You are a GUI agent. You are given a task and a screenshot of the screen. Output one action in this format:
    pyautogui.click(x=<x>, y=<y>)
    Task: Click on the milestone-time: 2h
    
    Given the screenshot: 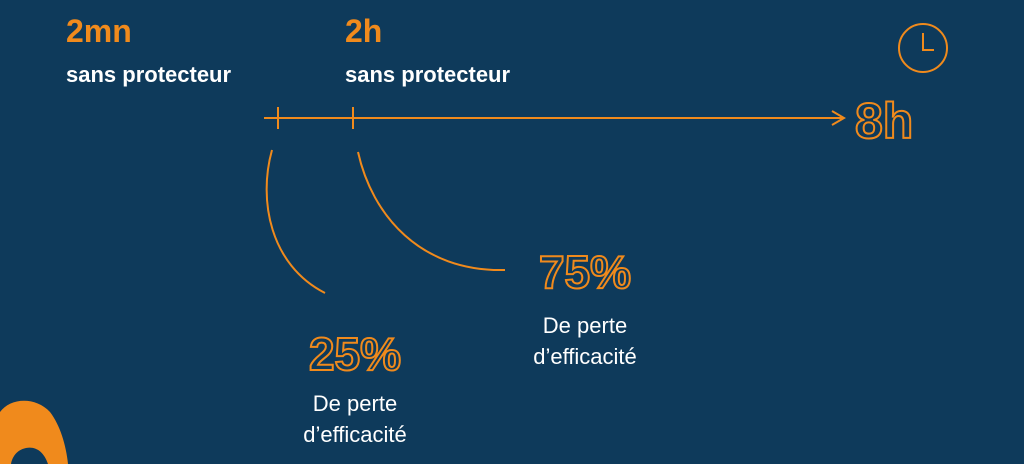 What is the action you would take?
    pyautogui.click(x=363, y=31)
    